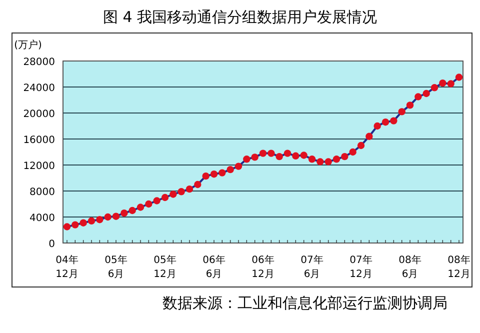 The image size is (480, 333). What do you see at coordinates (42, 192) in the screenshot?
I see `ytick: 8000` at bounding box center [42, 192].